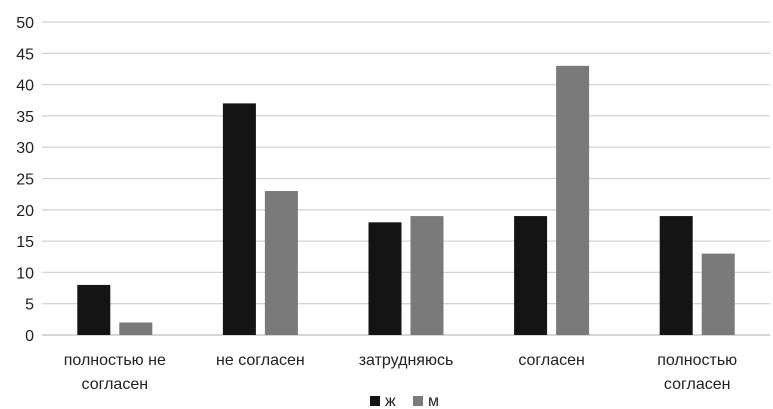  What do you see at coordinates (25, 117) in the screenshot?
I see `y-tick-label: 35` at bounding box center [25, 117].